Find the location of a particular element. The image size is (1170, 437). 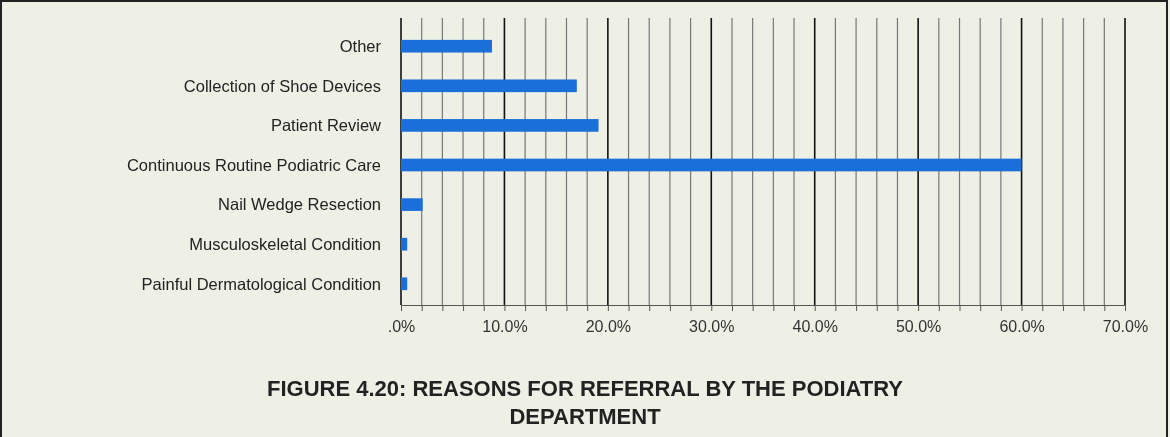

y-tick-label: Collection of Shoe Devices is located at coordinates (282, 85).